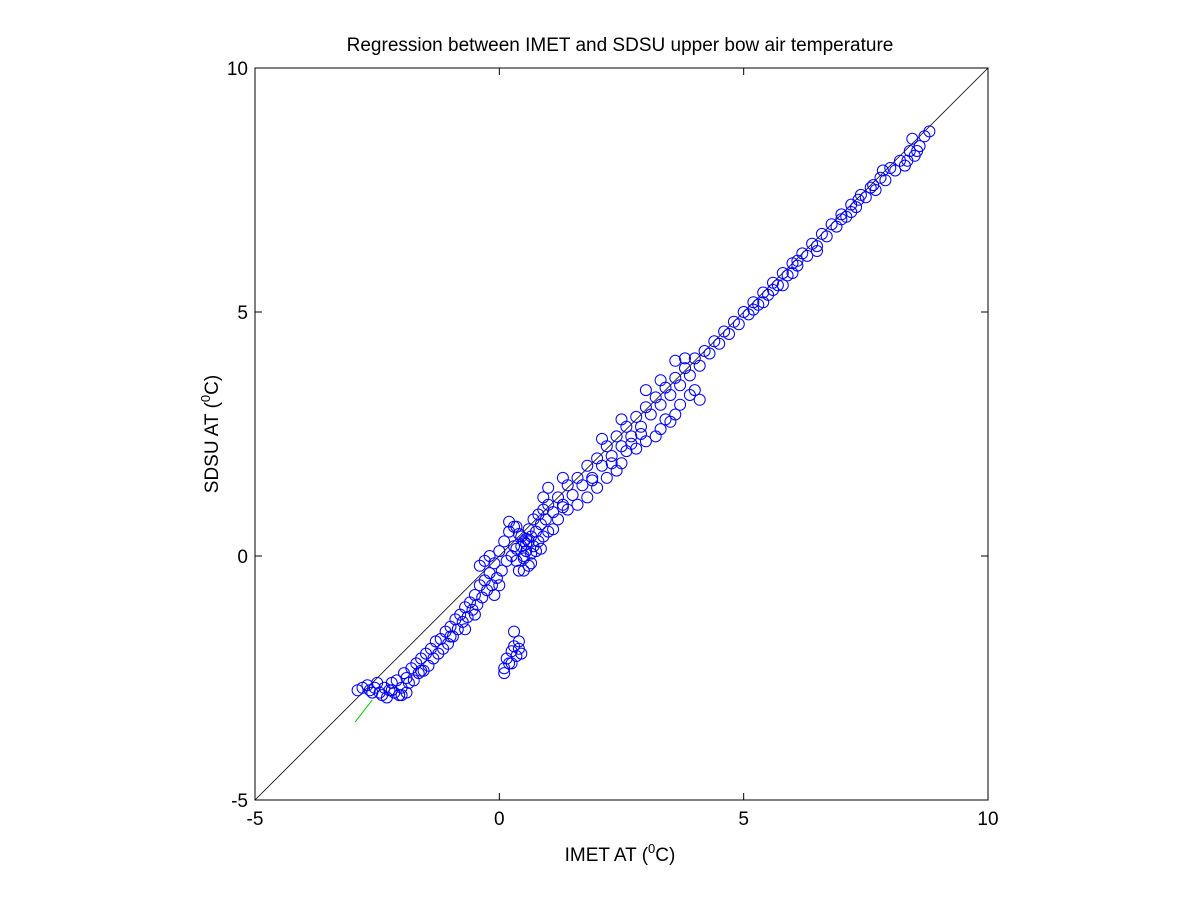 The height and width of the screenshot is (900, 1200). What do you see at coordinates (242, 313) in the screenshot?
I see `y-tick-label: 5` at bounding box center [242, 313].